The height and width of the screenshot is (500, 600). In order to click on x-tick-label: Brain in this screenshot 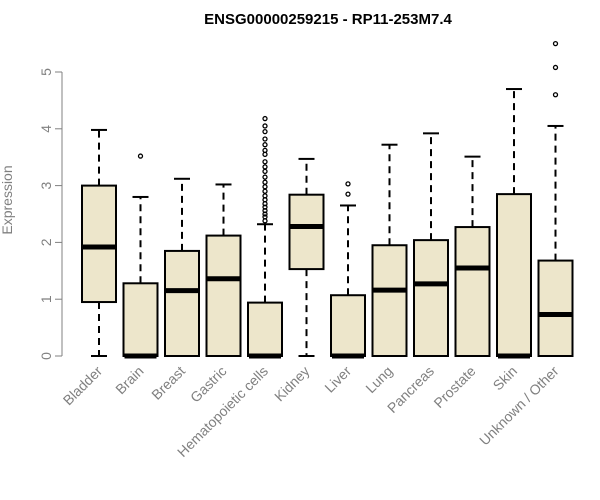, I will do `click(129, 380)`.